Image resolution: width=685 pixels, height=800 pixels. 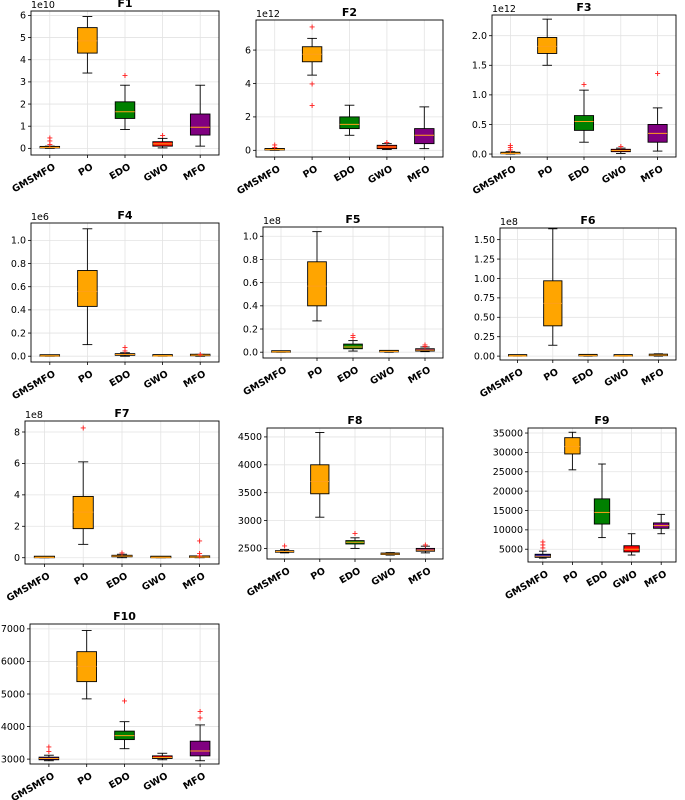 What do you see at coordinates (250, 493) in the screenshot?
I see `y-tick-label: 3500` at bounding box center [250, 493].